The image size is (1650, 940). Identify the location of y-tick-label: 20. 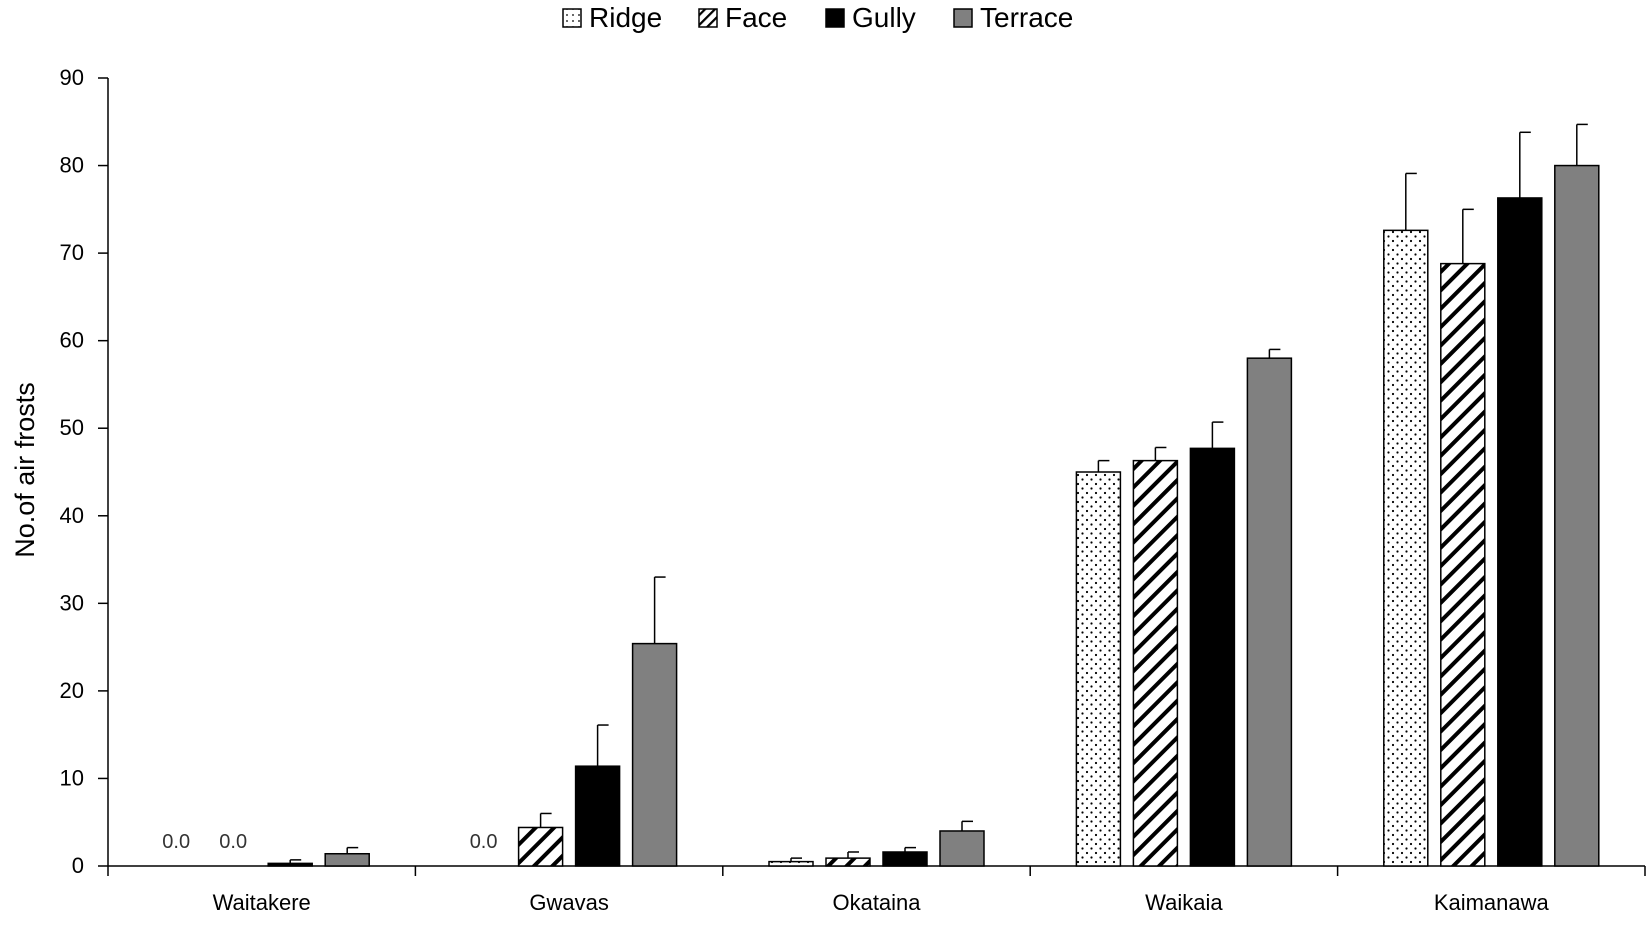
(72, 690).